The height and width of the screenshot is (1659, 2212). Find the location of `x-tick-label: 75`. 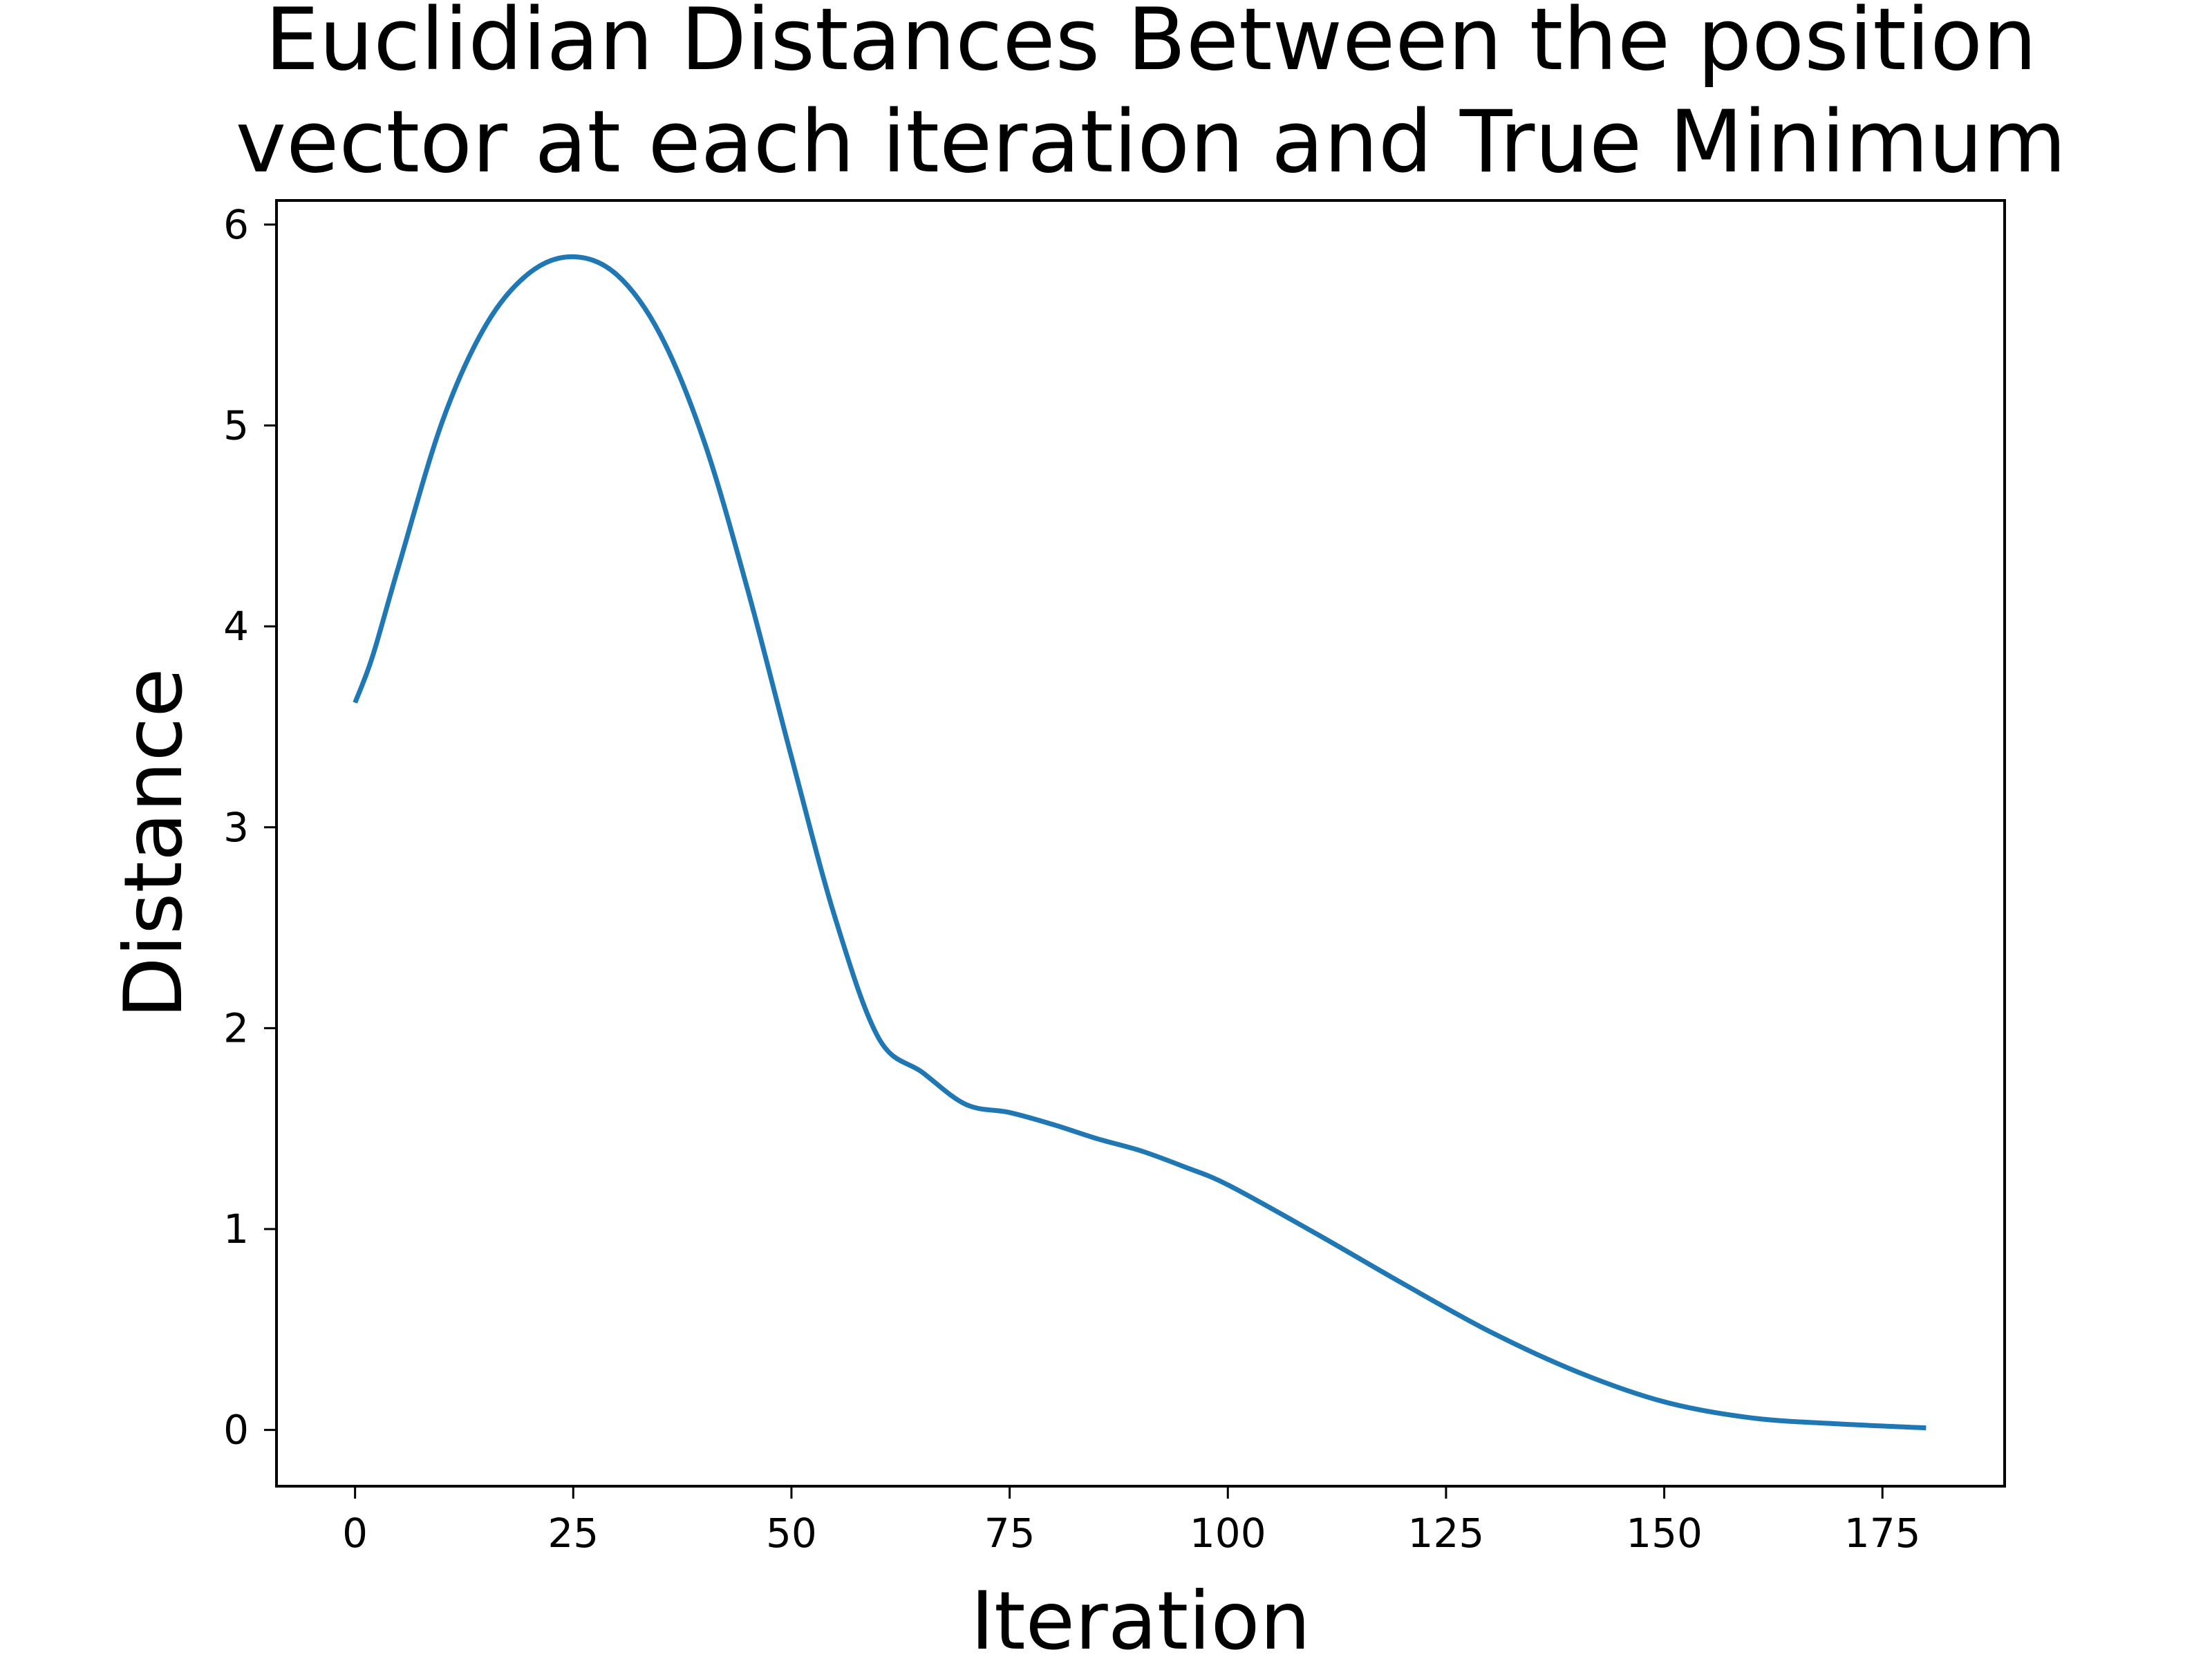

x-tick-label: 75 is located at coordinates (1009, 1534).